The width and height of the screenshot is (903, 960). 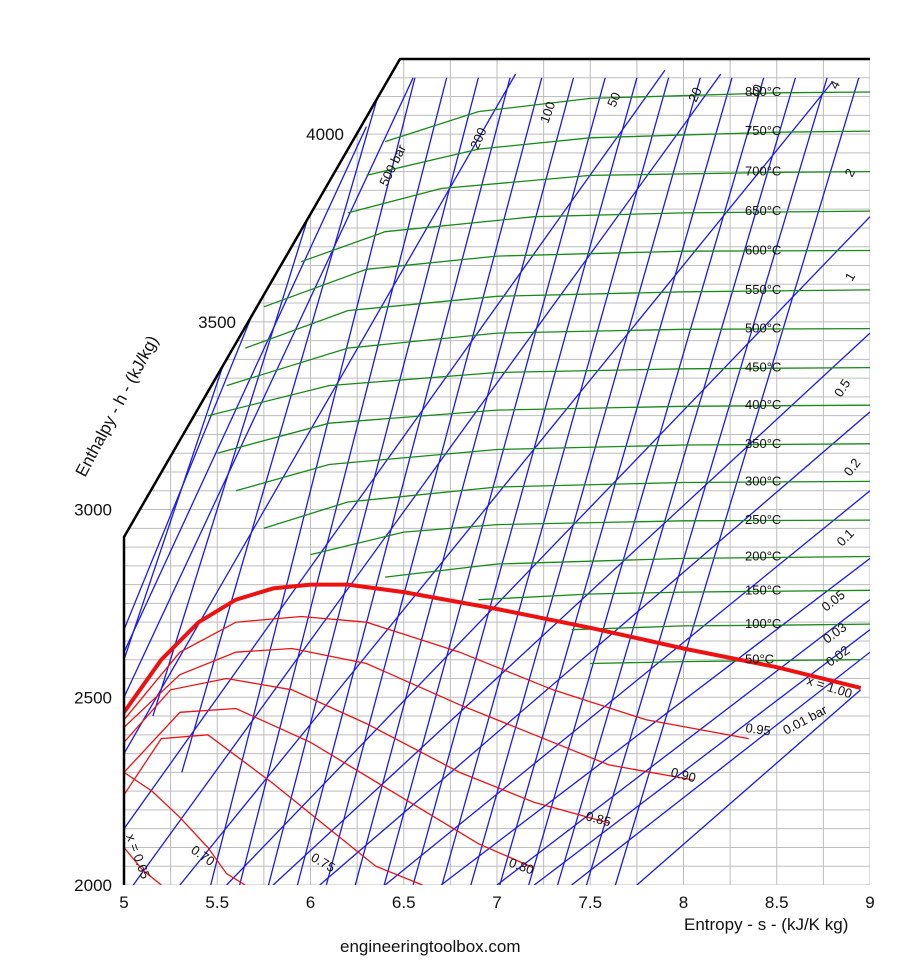 I want to click on isobar-label: 2, so click(x=849, y=172).